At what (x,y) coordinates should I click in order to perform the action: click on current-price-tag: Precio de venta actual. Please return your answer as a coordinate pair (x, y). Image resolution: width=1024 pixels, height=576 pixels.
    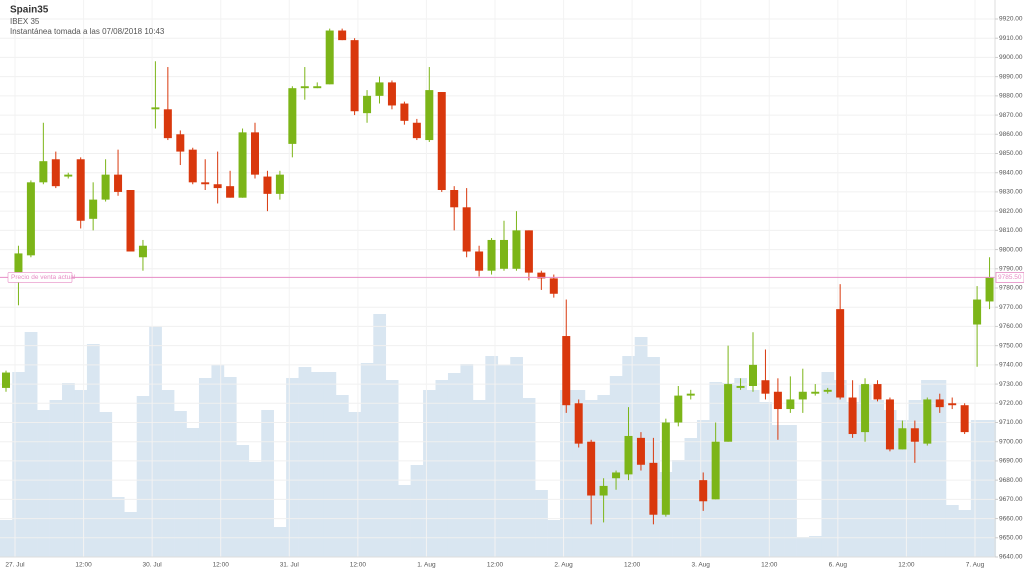
    Looking at the image, I should click on (43, 277).